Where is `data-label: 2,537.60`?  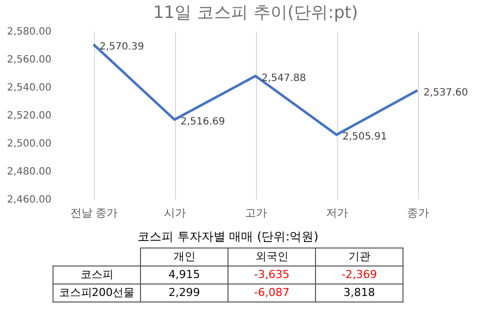 data-label: 2,537.60 is located at coordinates (446, 92).